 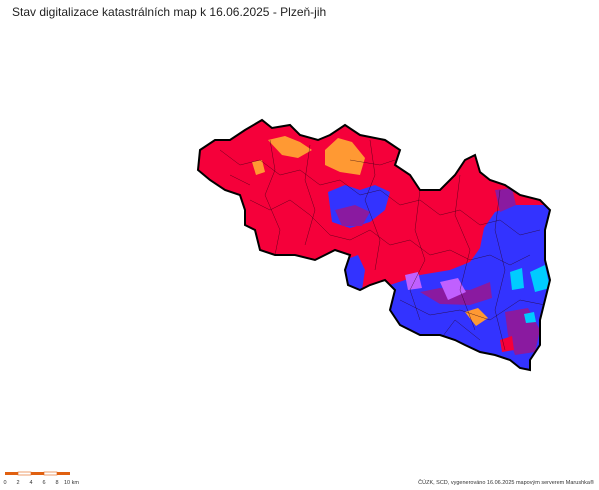 What do you see at coordinates (17, 483) in the screenshot?
I see `scale-label: 2` at bounding box center [17, 483].